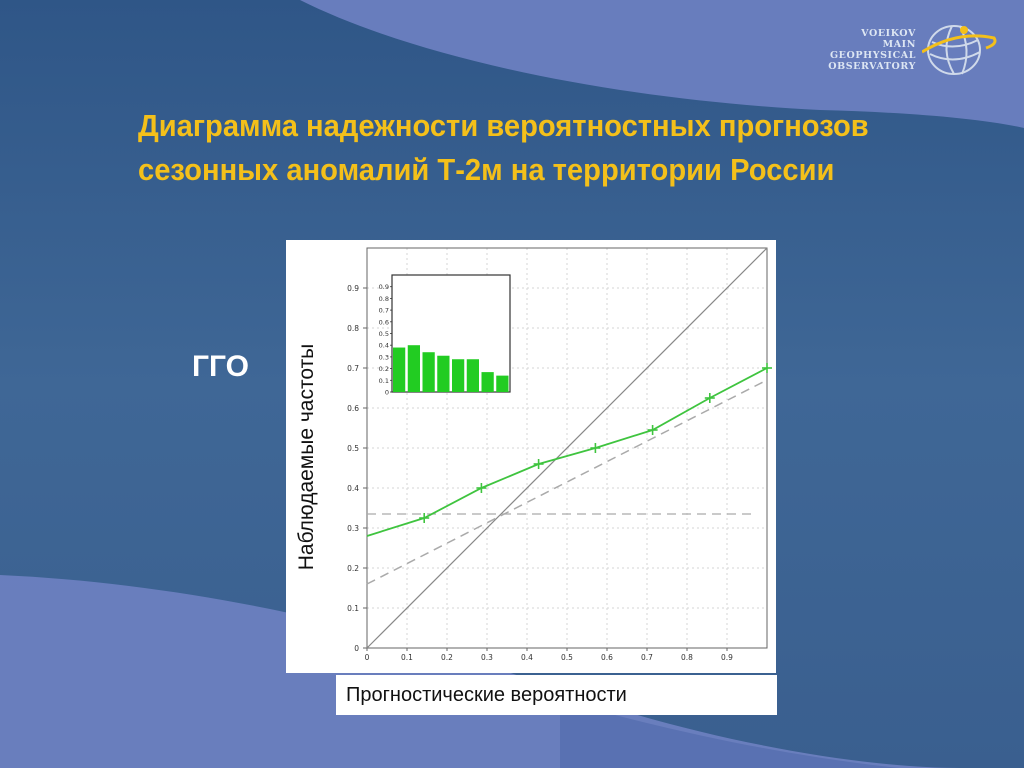  What do you see at coordinates (353, 448) in the screenshot?
I see `y-tick-label: 0.5` at bounding box center [353, 448].